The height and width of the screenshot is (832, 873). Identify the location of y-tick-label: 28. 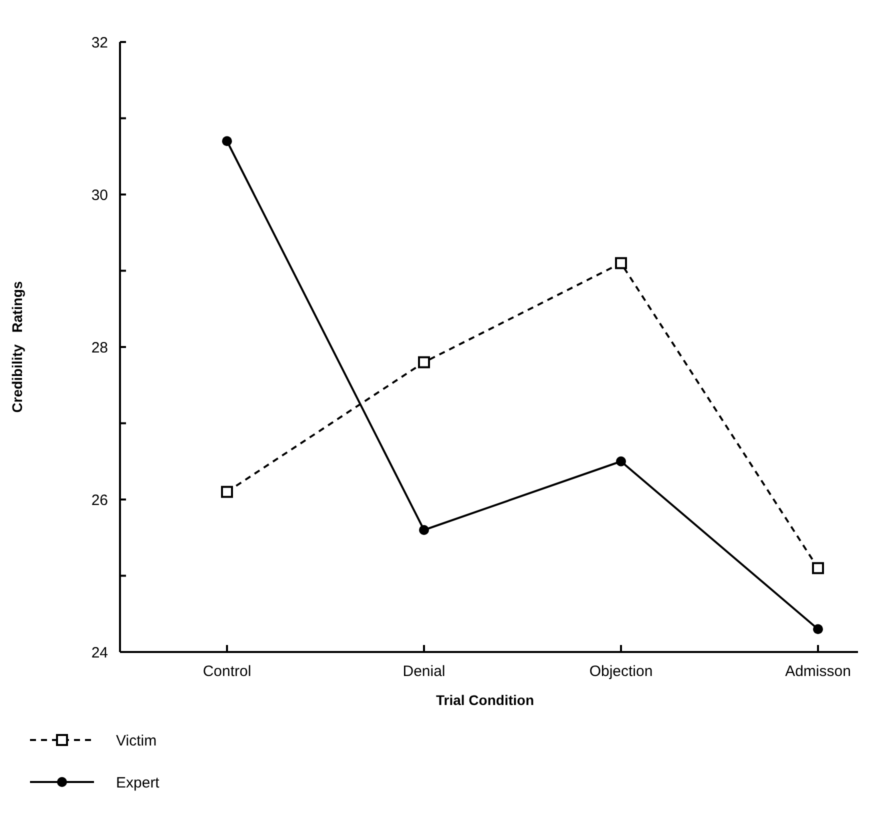
(99, 347).